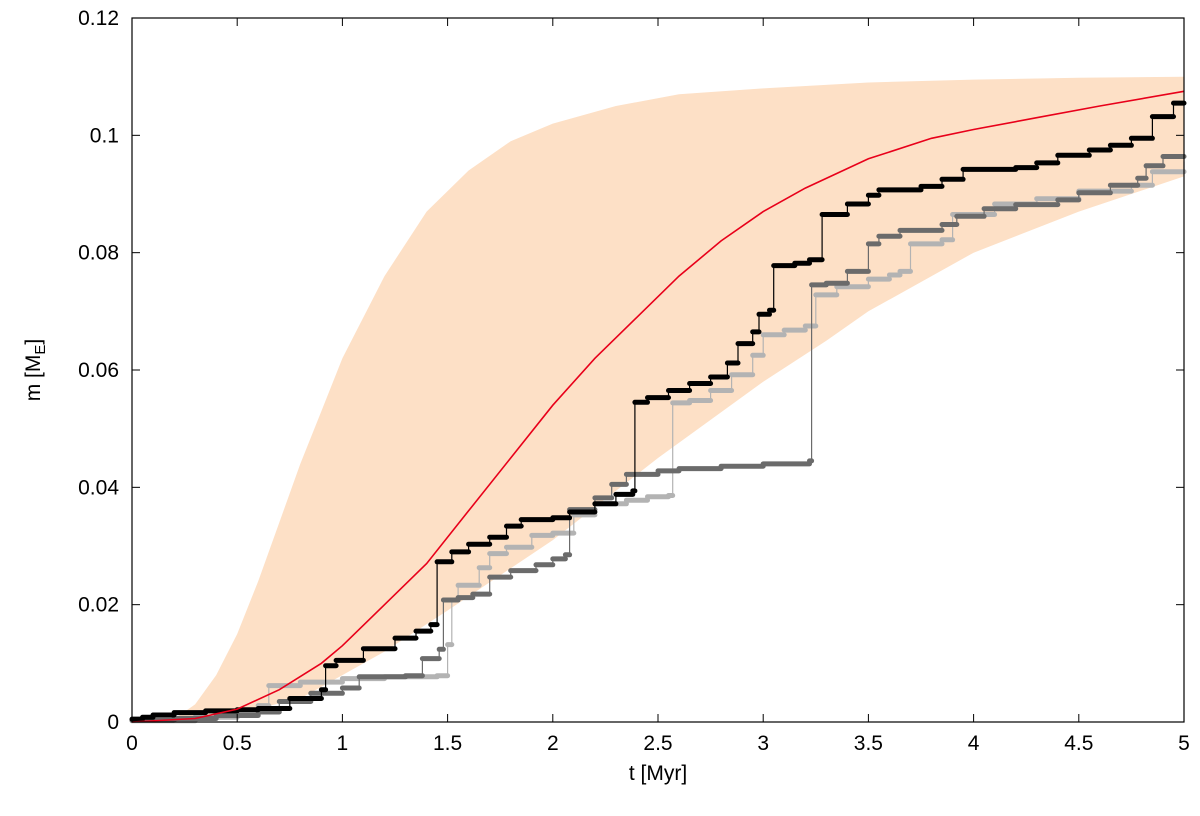  What do you see at coordinates (132, 743) in the screenshot?
I see `x-tick-label: 0` at bounding box center [132, 743].